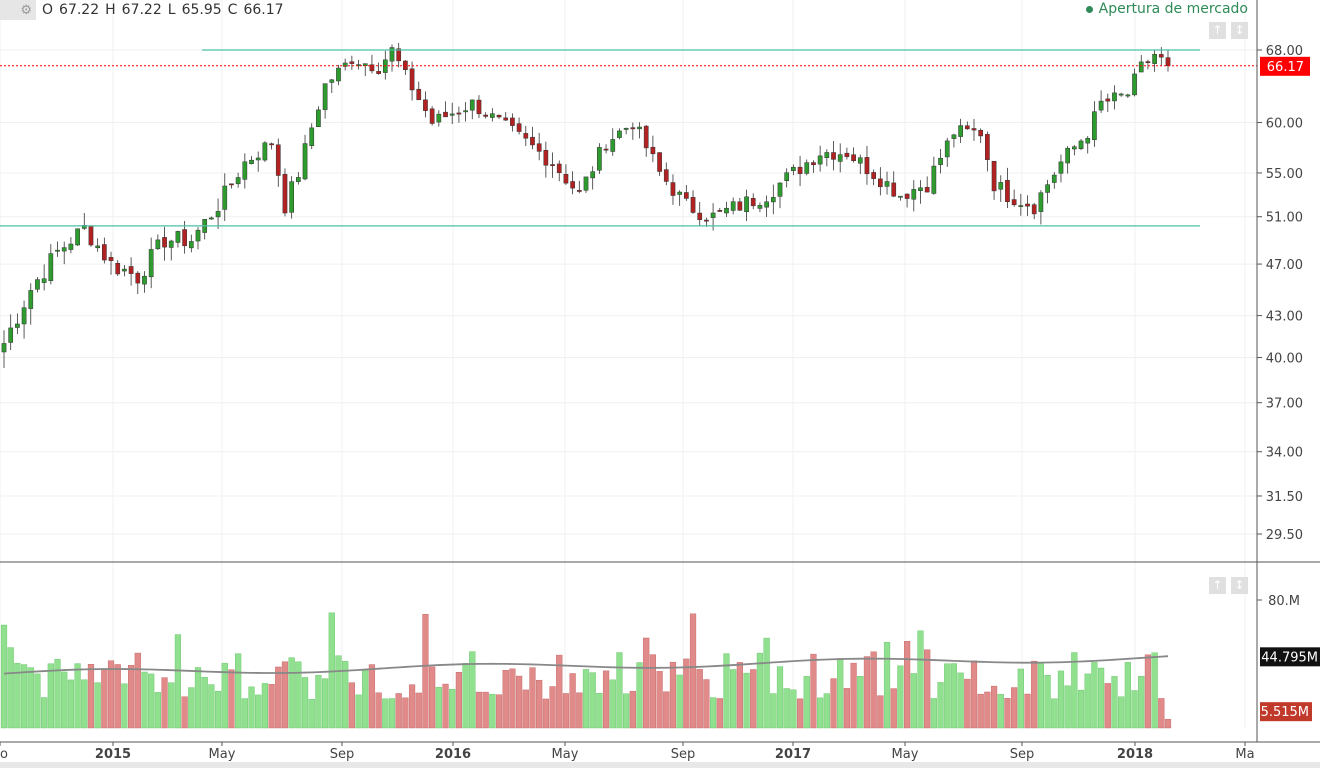  I want to click on time-tick-label: 2015, so click(113, 754).